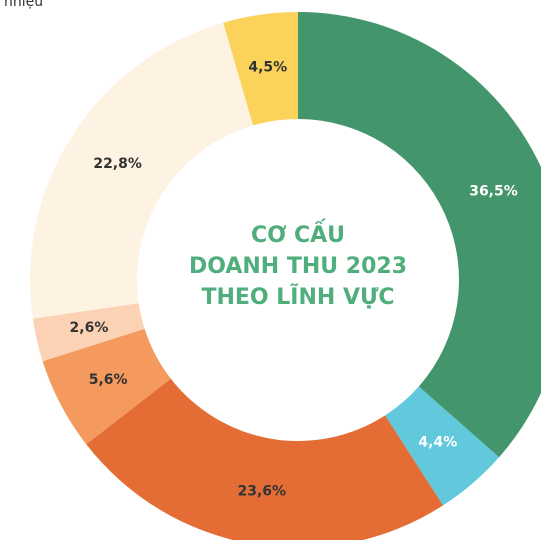 This screenshot has height=540, width=541. What do you see at coordinates (117, 164) in the screenshot?
I see `slice-label: 22,8%` at bounding box center [117, 164].